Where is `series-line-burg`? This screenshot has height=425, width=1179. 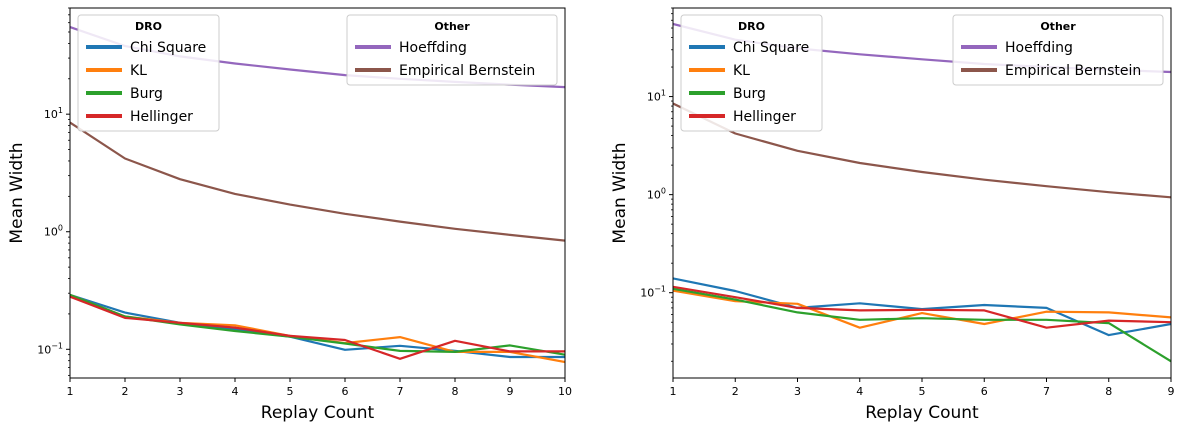
series-line-burg is located at coordinates (317, 324).